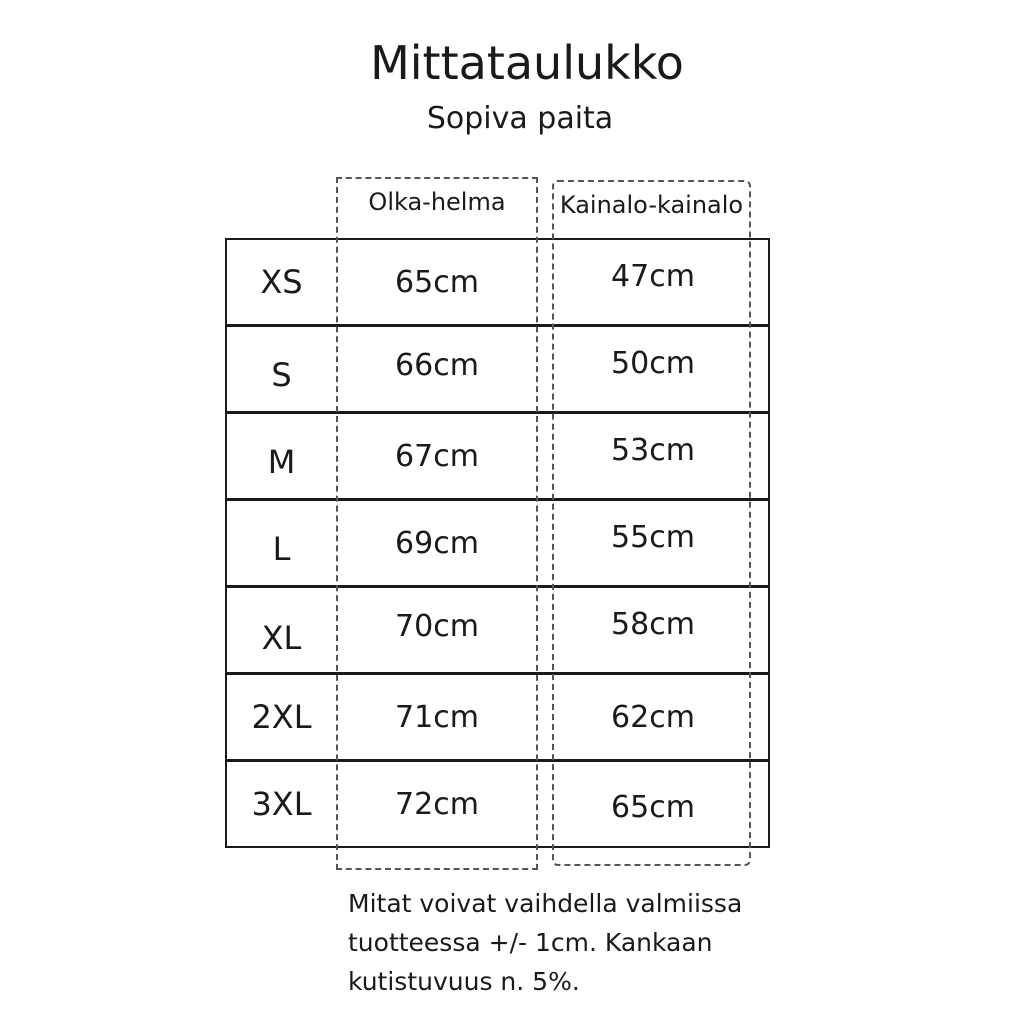 The image size is (1027, 1027). Describe the element at coordinates (653, 624) in the screenshot. I see `kainalo-kainalo-value: 58cm` at that location.